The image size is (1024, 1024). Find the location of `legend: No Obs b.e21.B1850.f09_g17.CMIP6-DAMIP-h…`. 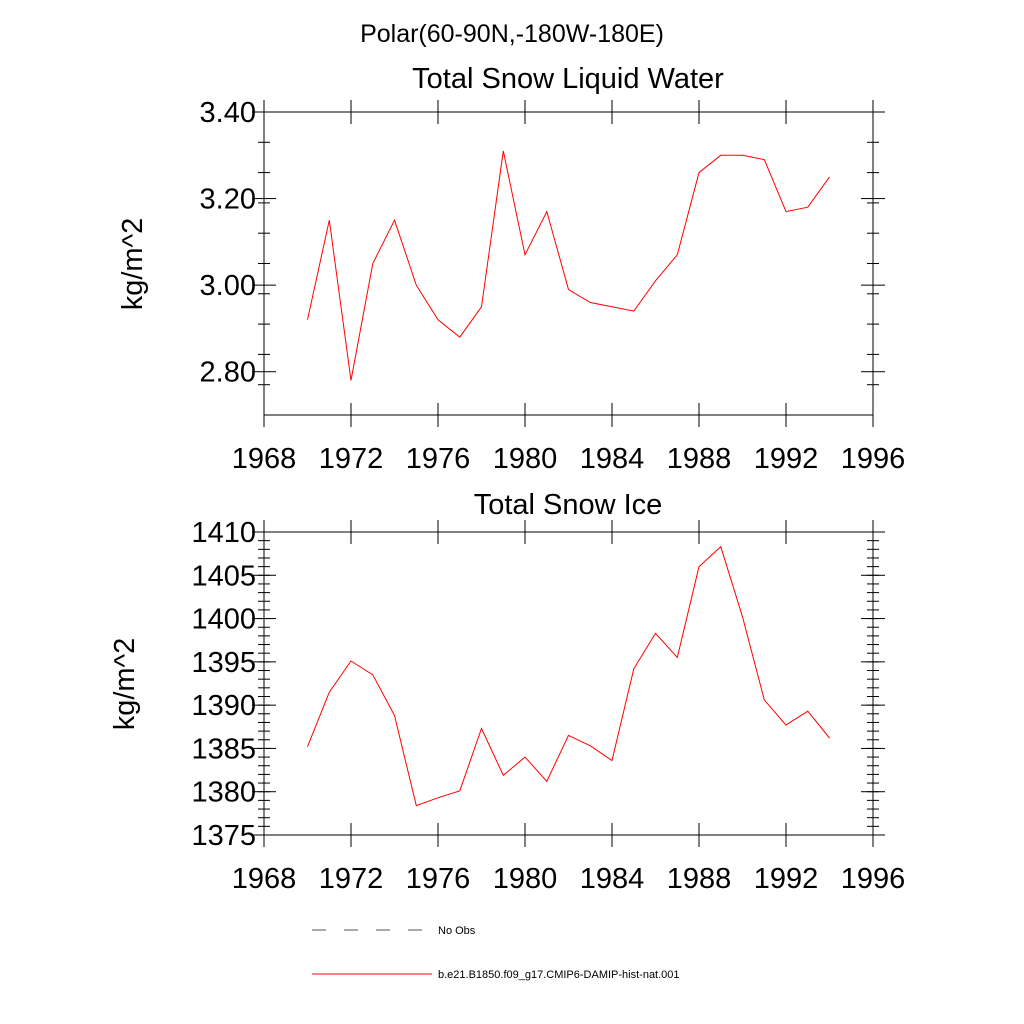

legend: No Obs b.e21.B1850.f09_g17.CMIP6-DAMIP-h… is located at coordinates (496, 953).